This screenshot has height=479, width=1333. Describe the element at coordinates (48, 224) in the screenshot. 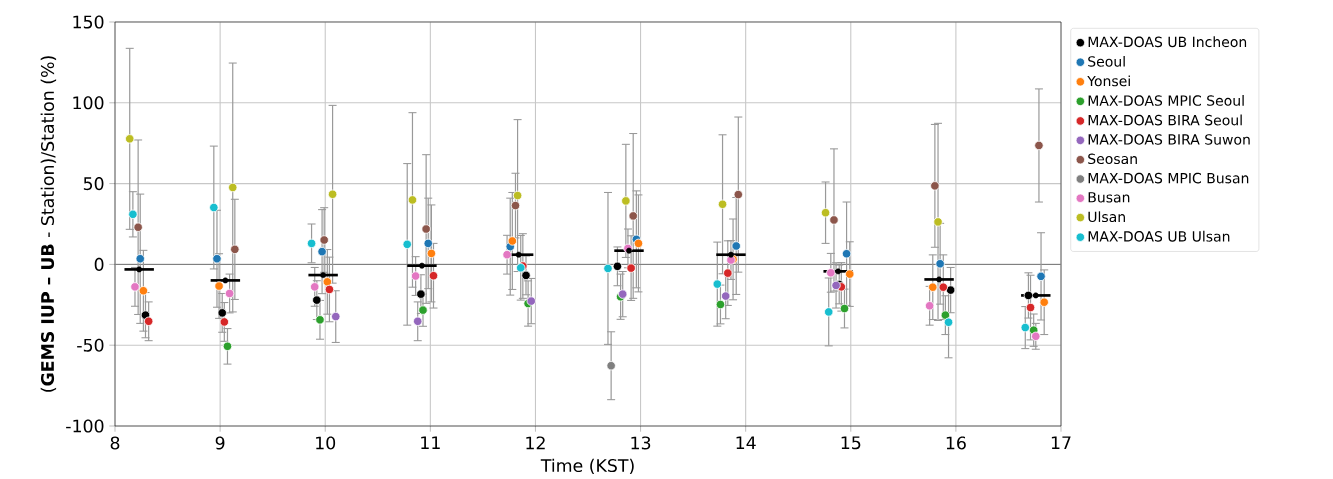

I see `y-axis-title: (GEMS IUP – UB - Station)/Station (%)` at that location.